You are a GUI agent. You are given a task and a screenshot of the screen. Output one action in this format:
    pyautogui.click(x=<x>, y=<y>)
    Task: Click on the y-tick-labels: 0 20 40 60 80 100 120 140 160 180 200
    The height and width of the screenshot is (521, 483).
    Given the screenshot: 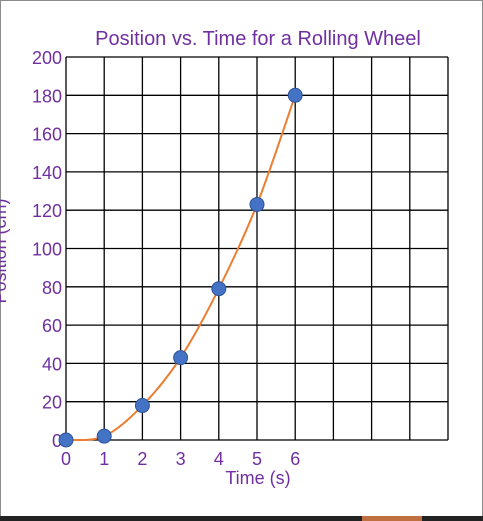 What is the action you would take?
    pyautogui.click(x=47, y=249)
    